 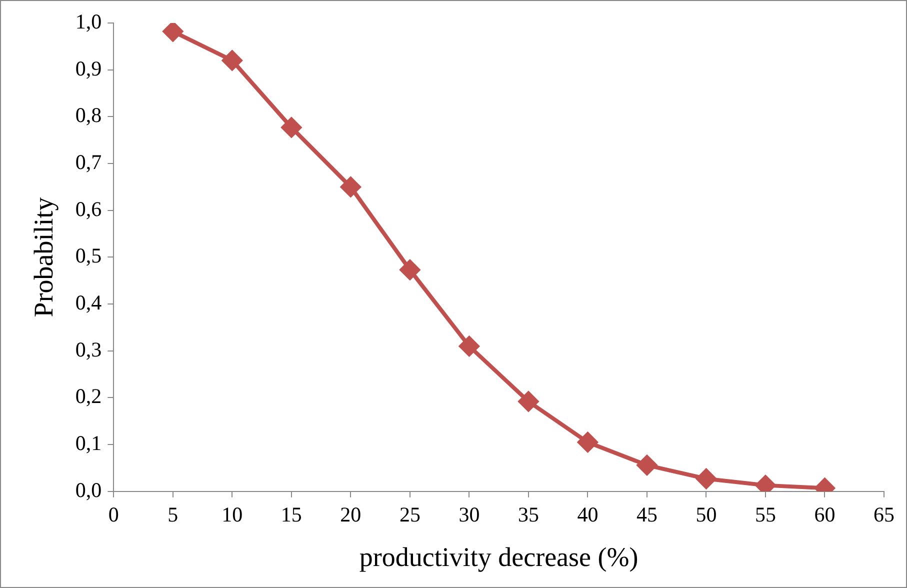 I want to click on x-tick-label: 25, so click(x=409, y=514).